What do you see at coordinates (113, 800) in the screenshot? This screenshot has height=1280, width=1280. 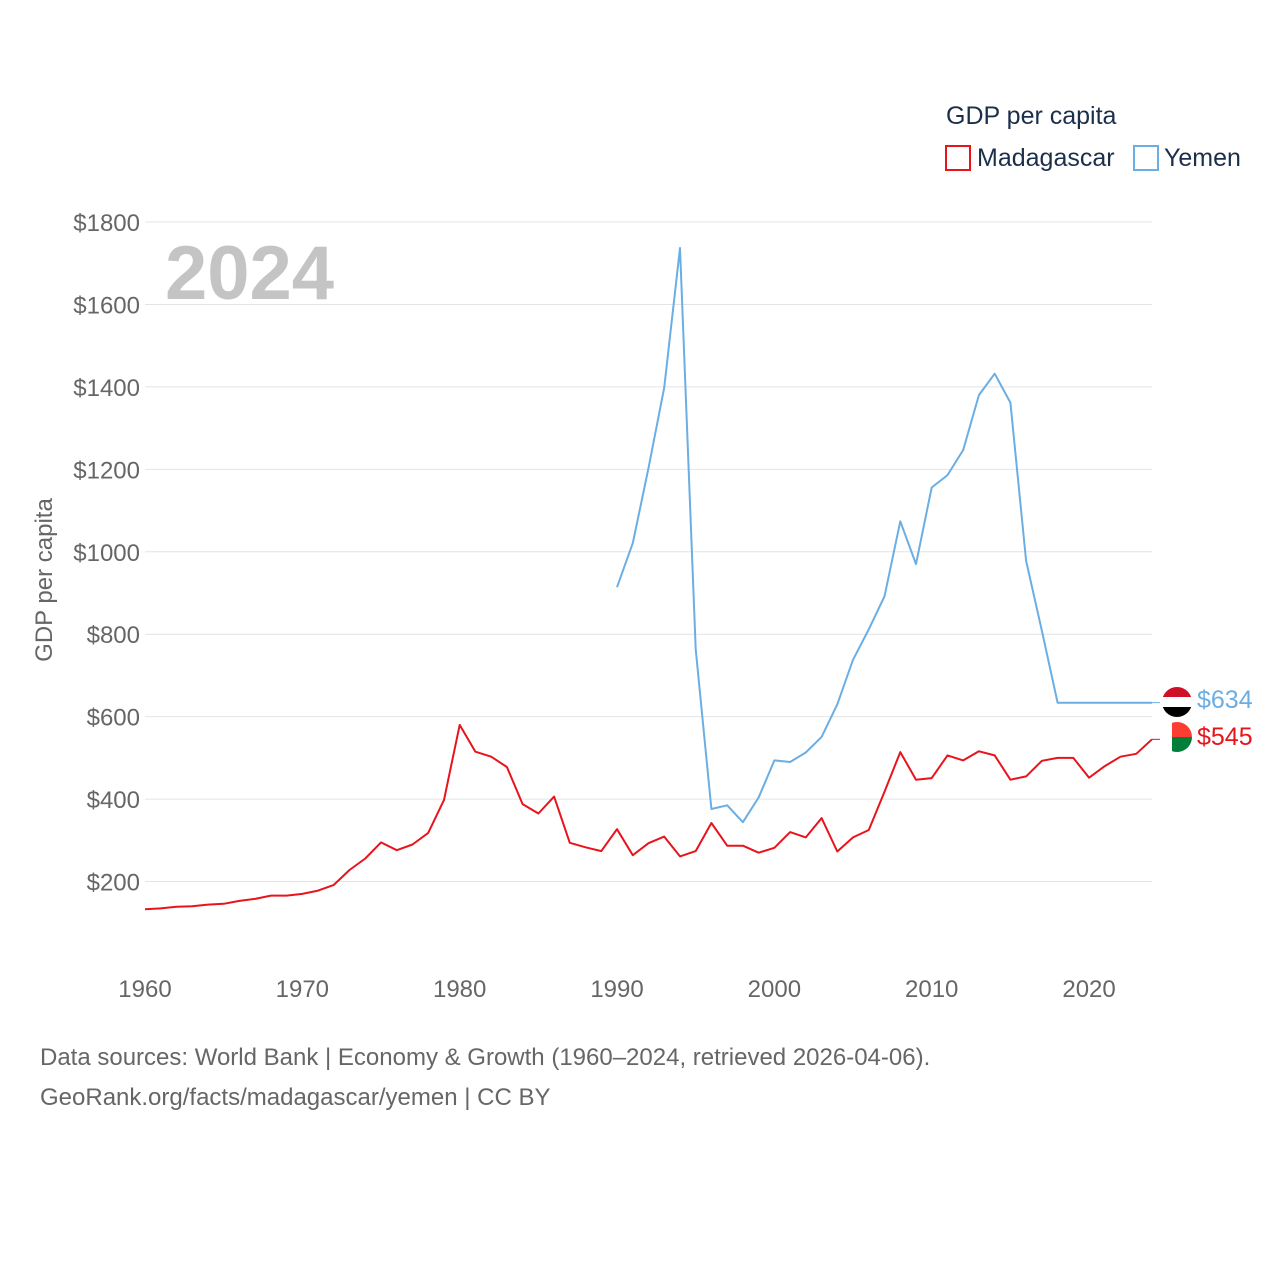 I see `y-tick-label: $400` at bounding box center [113, 800].